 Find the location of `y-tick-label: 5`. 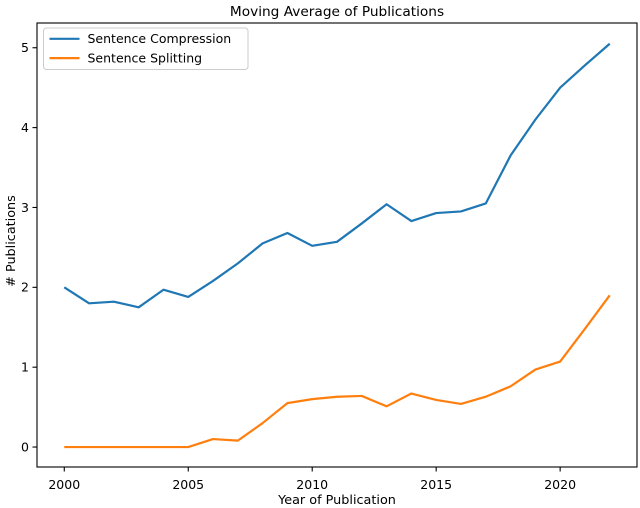

y-tick-label: 5 is located at coordinates (25, 47).